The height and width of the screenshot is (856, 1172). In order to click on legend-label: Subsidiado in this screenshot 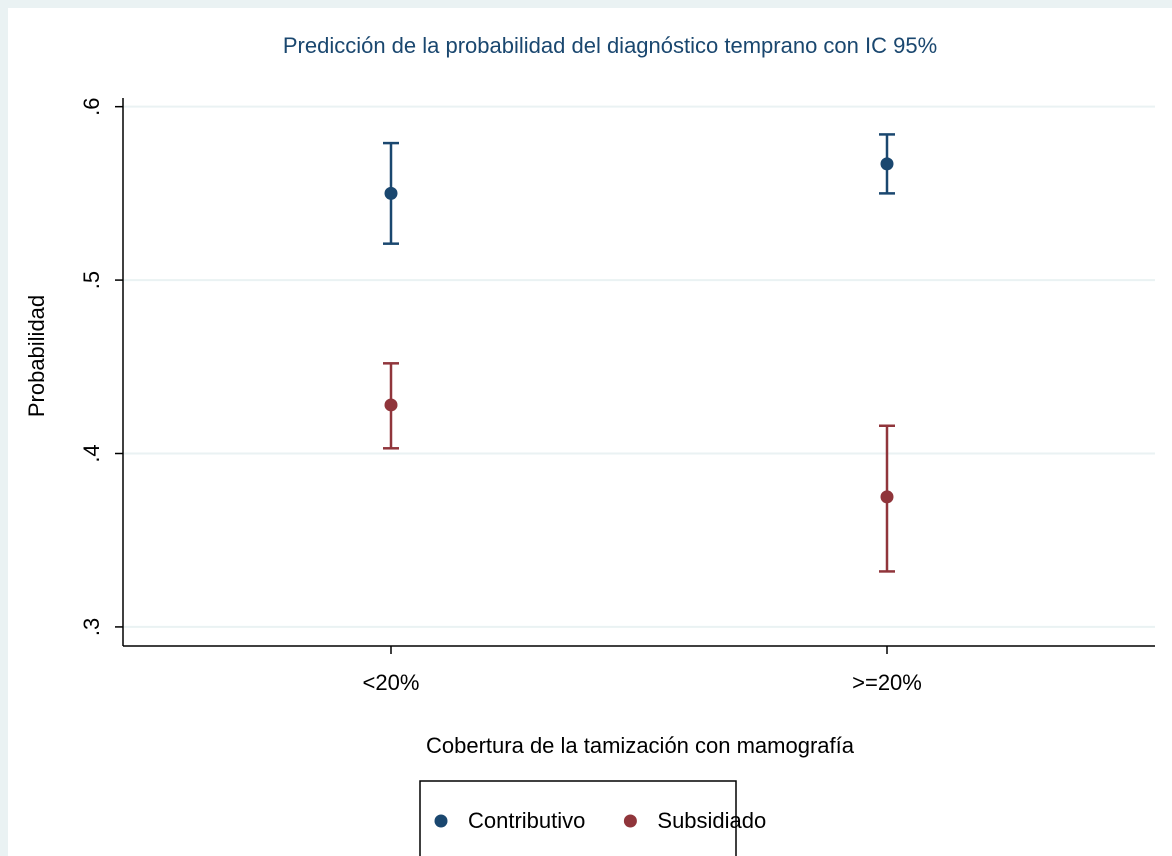, I will do `click(711, 820)`.